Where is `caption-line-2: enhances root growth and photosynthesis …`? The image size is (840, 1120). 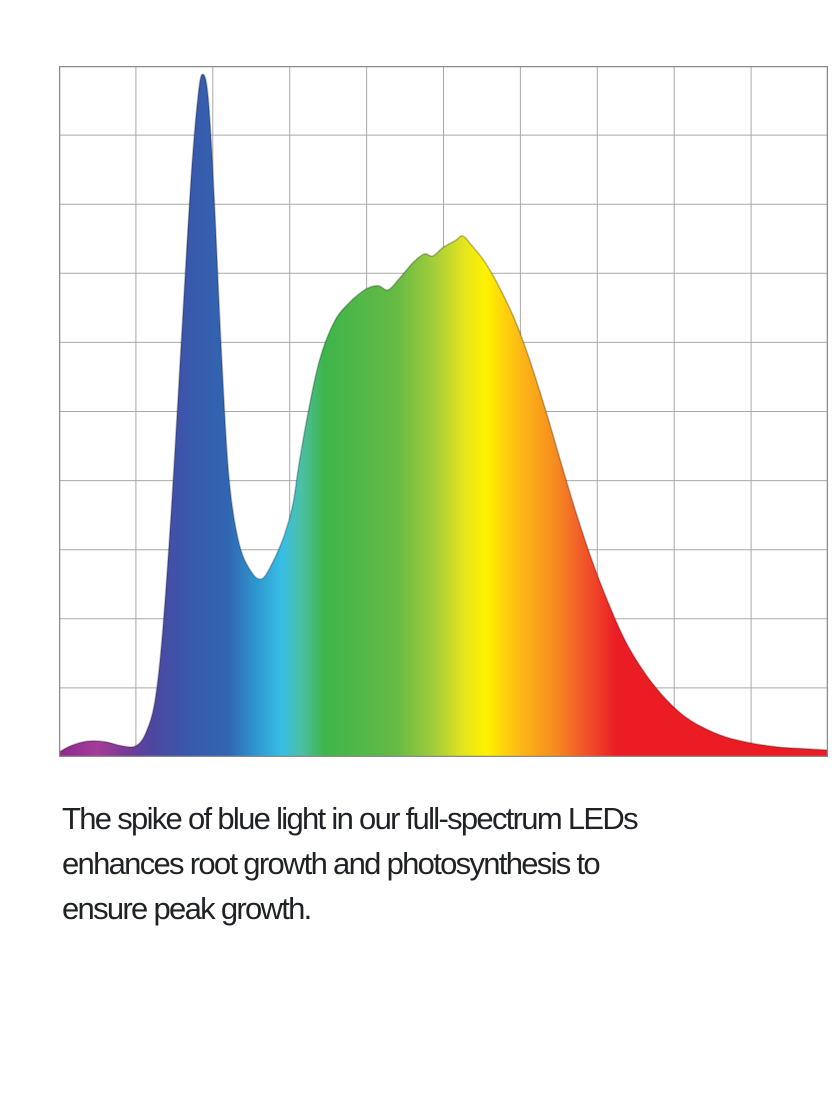
caption-line-2: enhances root growth and photosynthesis … is located at coordinates (331, 863).